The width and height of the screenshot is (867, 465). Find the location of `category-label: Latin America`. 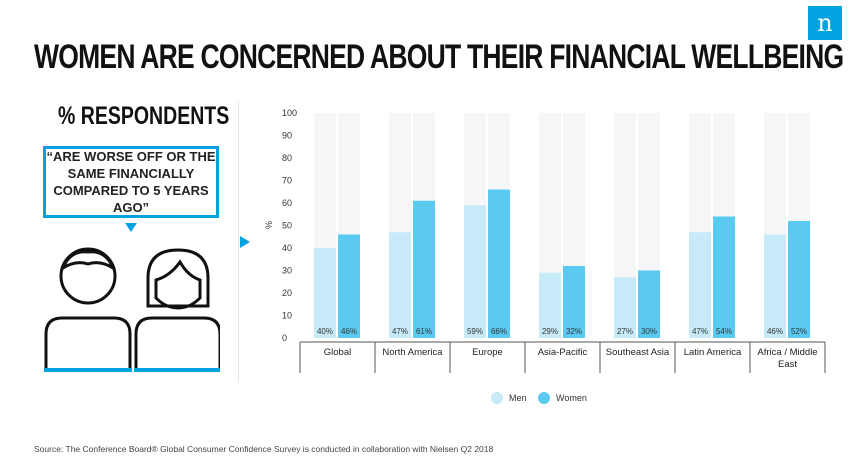

category-label: Latin America is located at coordinates (713, 352).